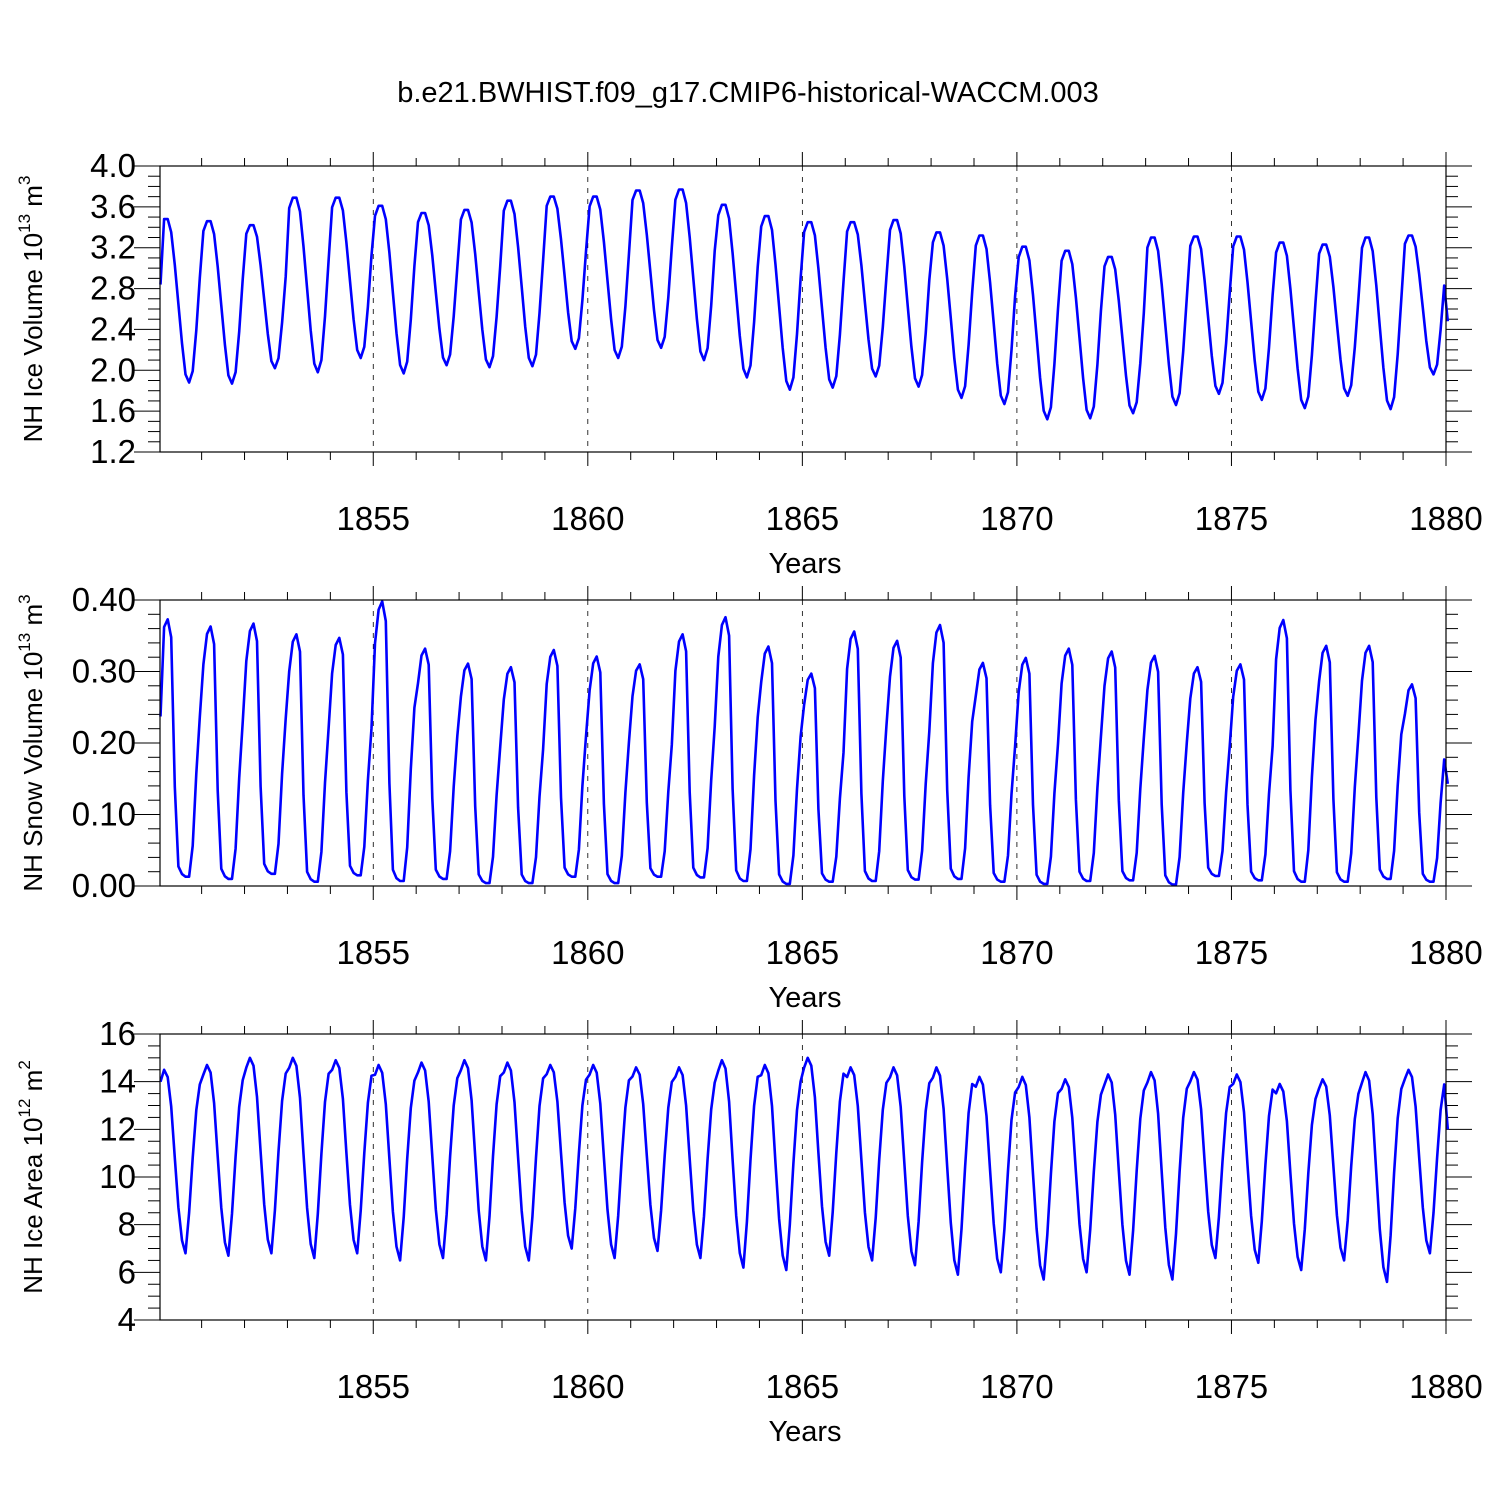 Image resolution: width=1500 pixels, height=1500 pixels. What do you see at coordinates (104, 885) in the screenshot?
I see `y-tick-label: 0.00` at bounding box center [104, 885].